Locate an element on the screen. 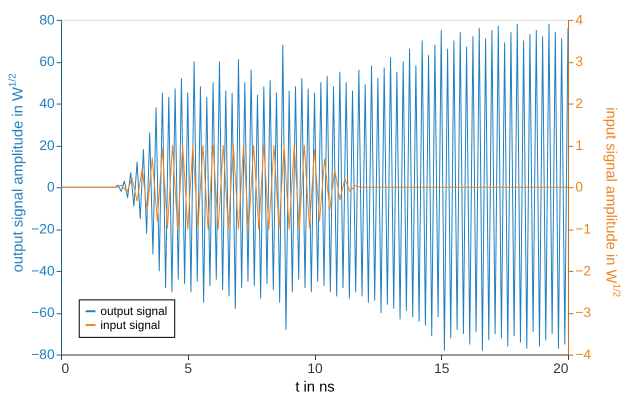 This screenshot has width=629, height=405. x-axis-title: t in ns is located at coordinates (315, 387).